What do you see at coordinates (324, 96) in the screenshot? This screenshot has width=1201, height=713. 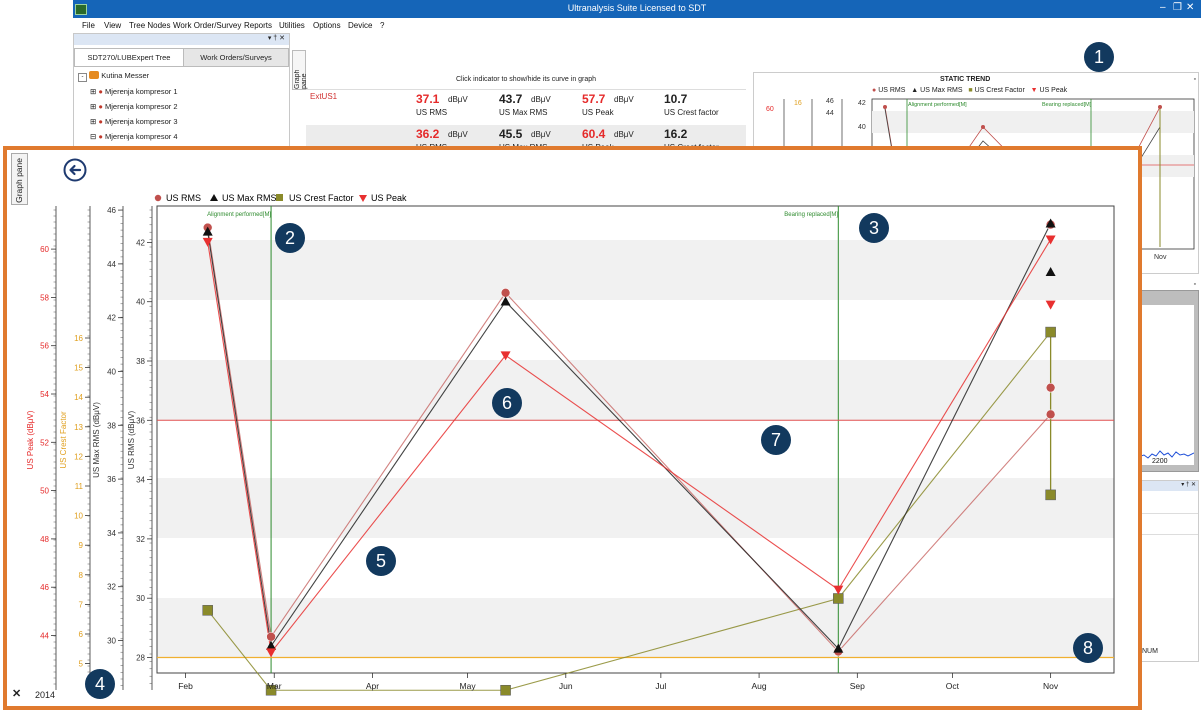 I see `indicator-row-name: ExtUS1` at bounding box center [324, 96].